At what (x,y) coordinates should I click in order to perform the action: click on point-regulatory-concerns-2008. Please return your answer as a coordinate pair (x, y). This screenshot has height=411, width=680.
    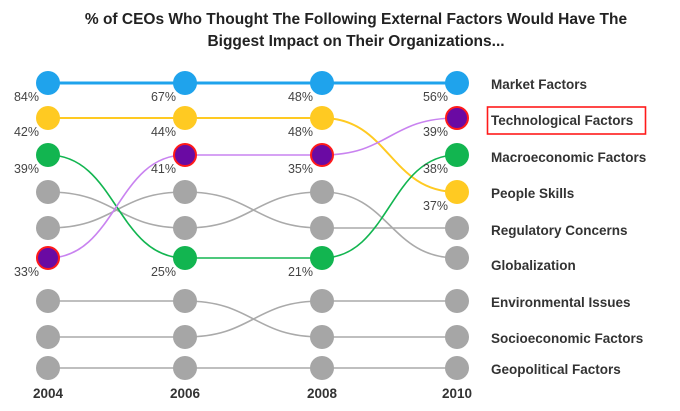
    Looking at the image, I should click on (322, 228).